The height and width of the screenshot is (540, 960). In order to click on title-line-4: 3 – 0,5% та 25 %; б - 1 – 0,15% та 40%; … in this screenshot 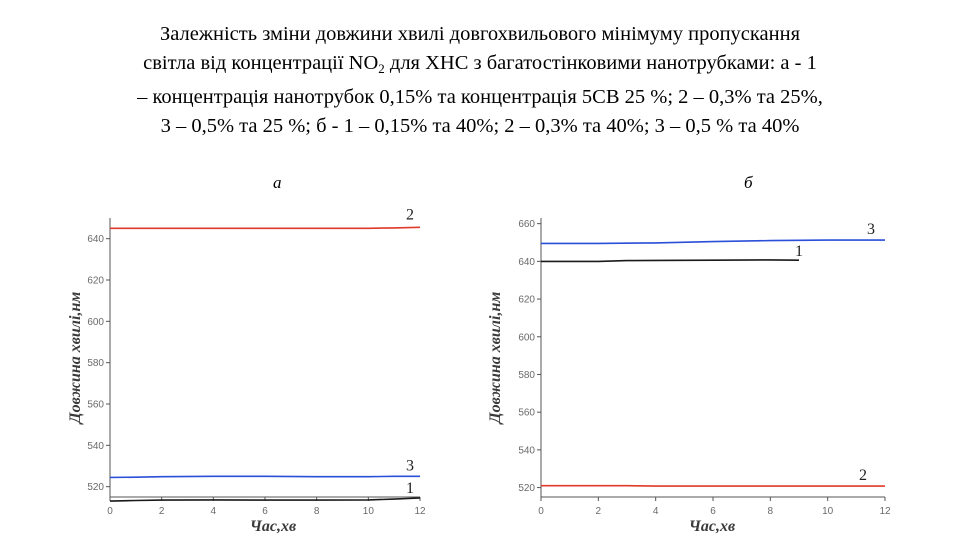, I will do `click(480, 126)`.